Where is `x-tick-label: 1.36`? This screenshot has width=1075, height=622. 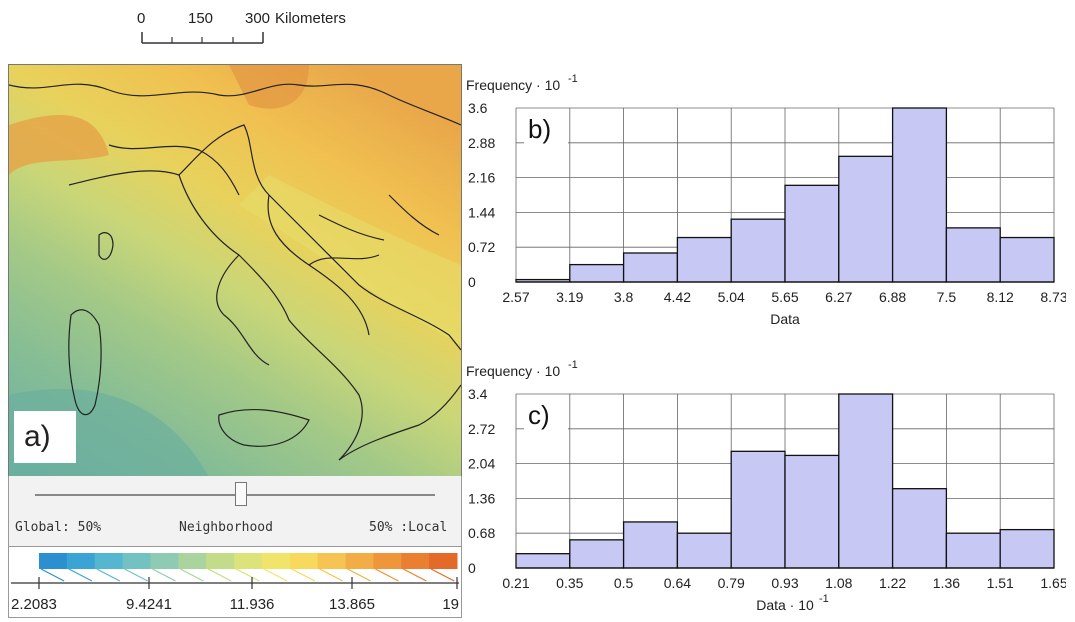 x-tick-label: 1.36 is located at coordinates (946, 583).